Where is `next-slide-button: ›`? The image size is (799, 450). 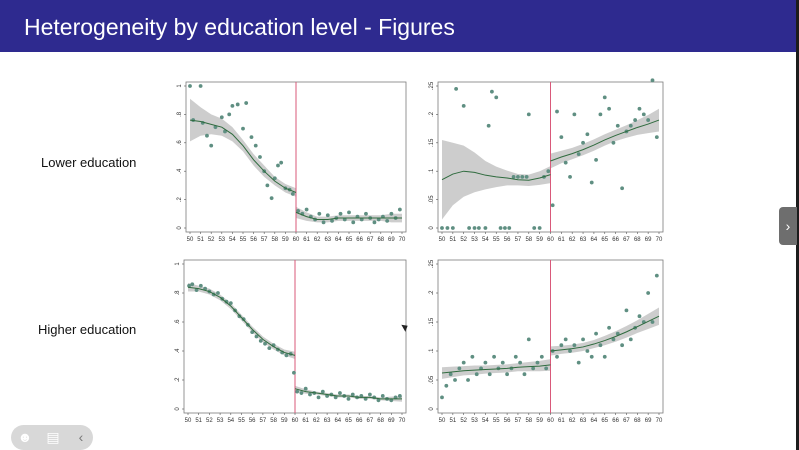 next-slide-button: › is located at coordinates (788, 226).